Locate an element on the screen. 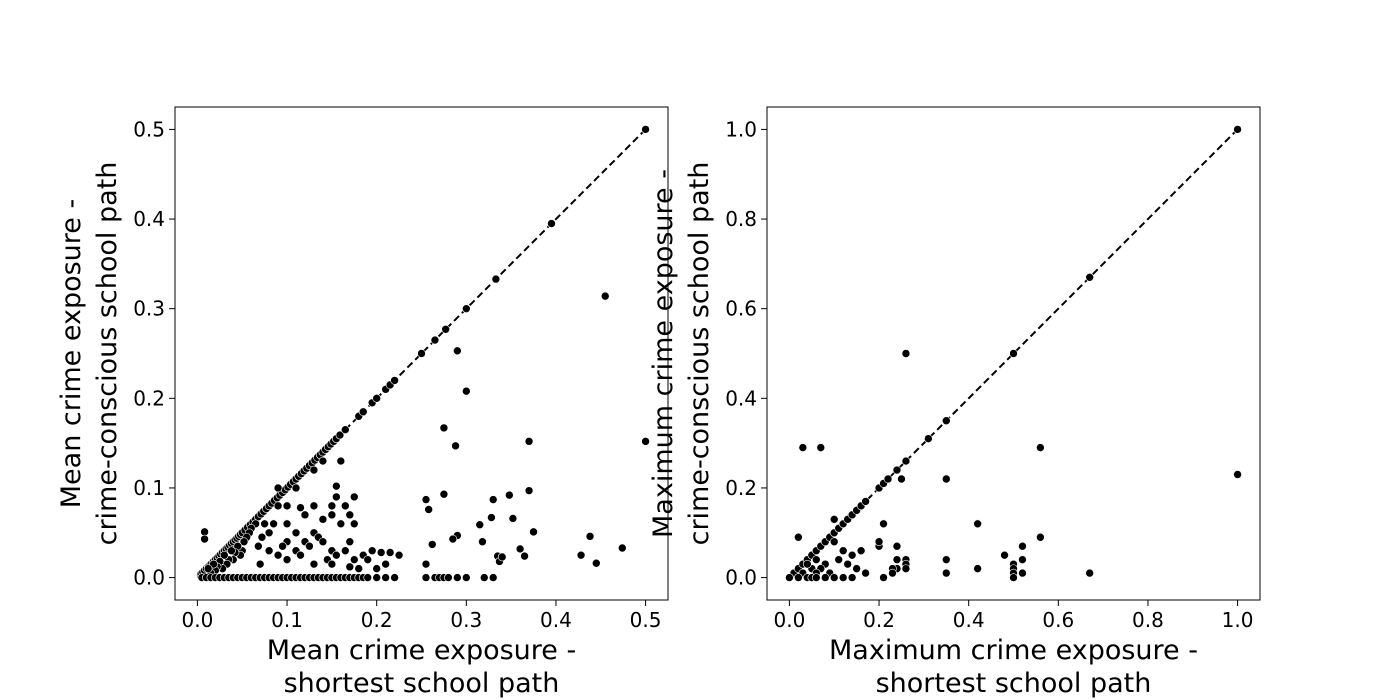 This screenshot has width=1400, height=700. y-tick-label: 0.8 is located at coordinates (741, 219).